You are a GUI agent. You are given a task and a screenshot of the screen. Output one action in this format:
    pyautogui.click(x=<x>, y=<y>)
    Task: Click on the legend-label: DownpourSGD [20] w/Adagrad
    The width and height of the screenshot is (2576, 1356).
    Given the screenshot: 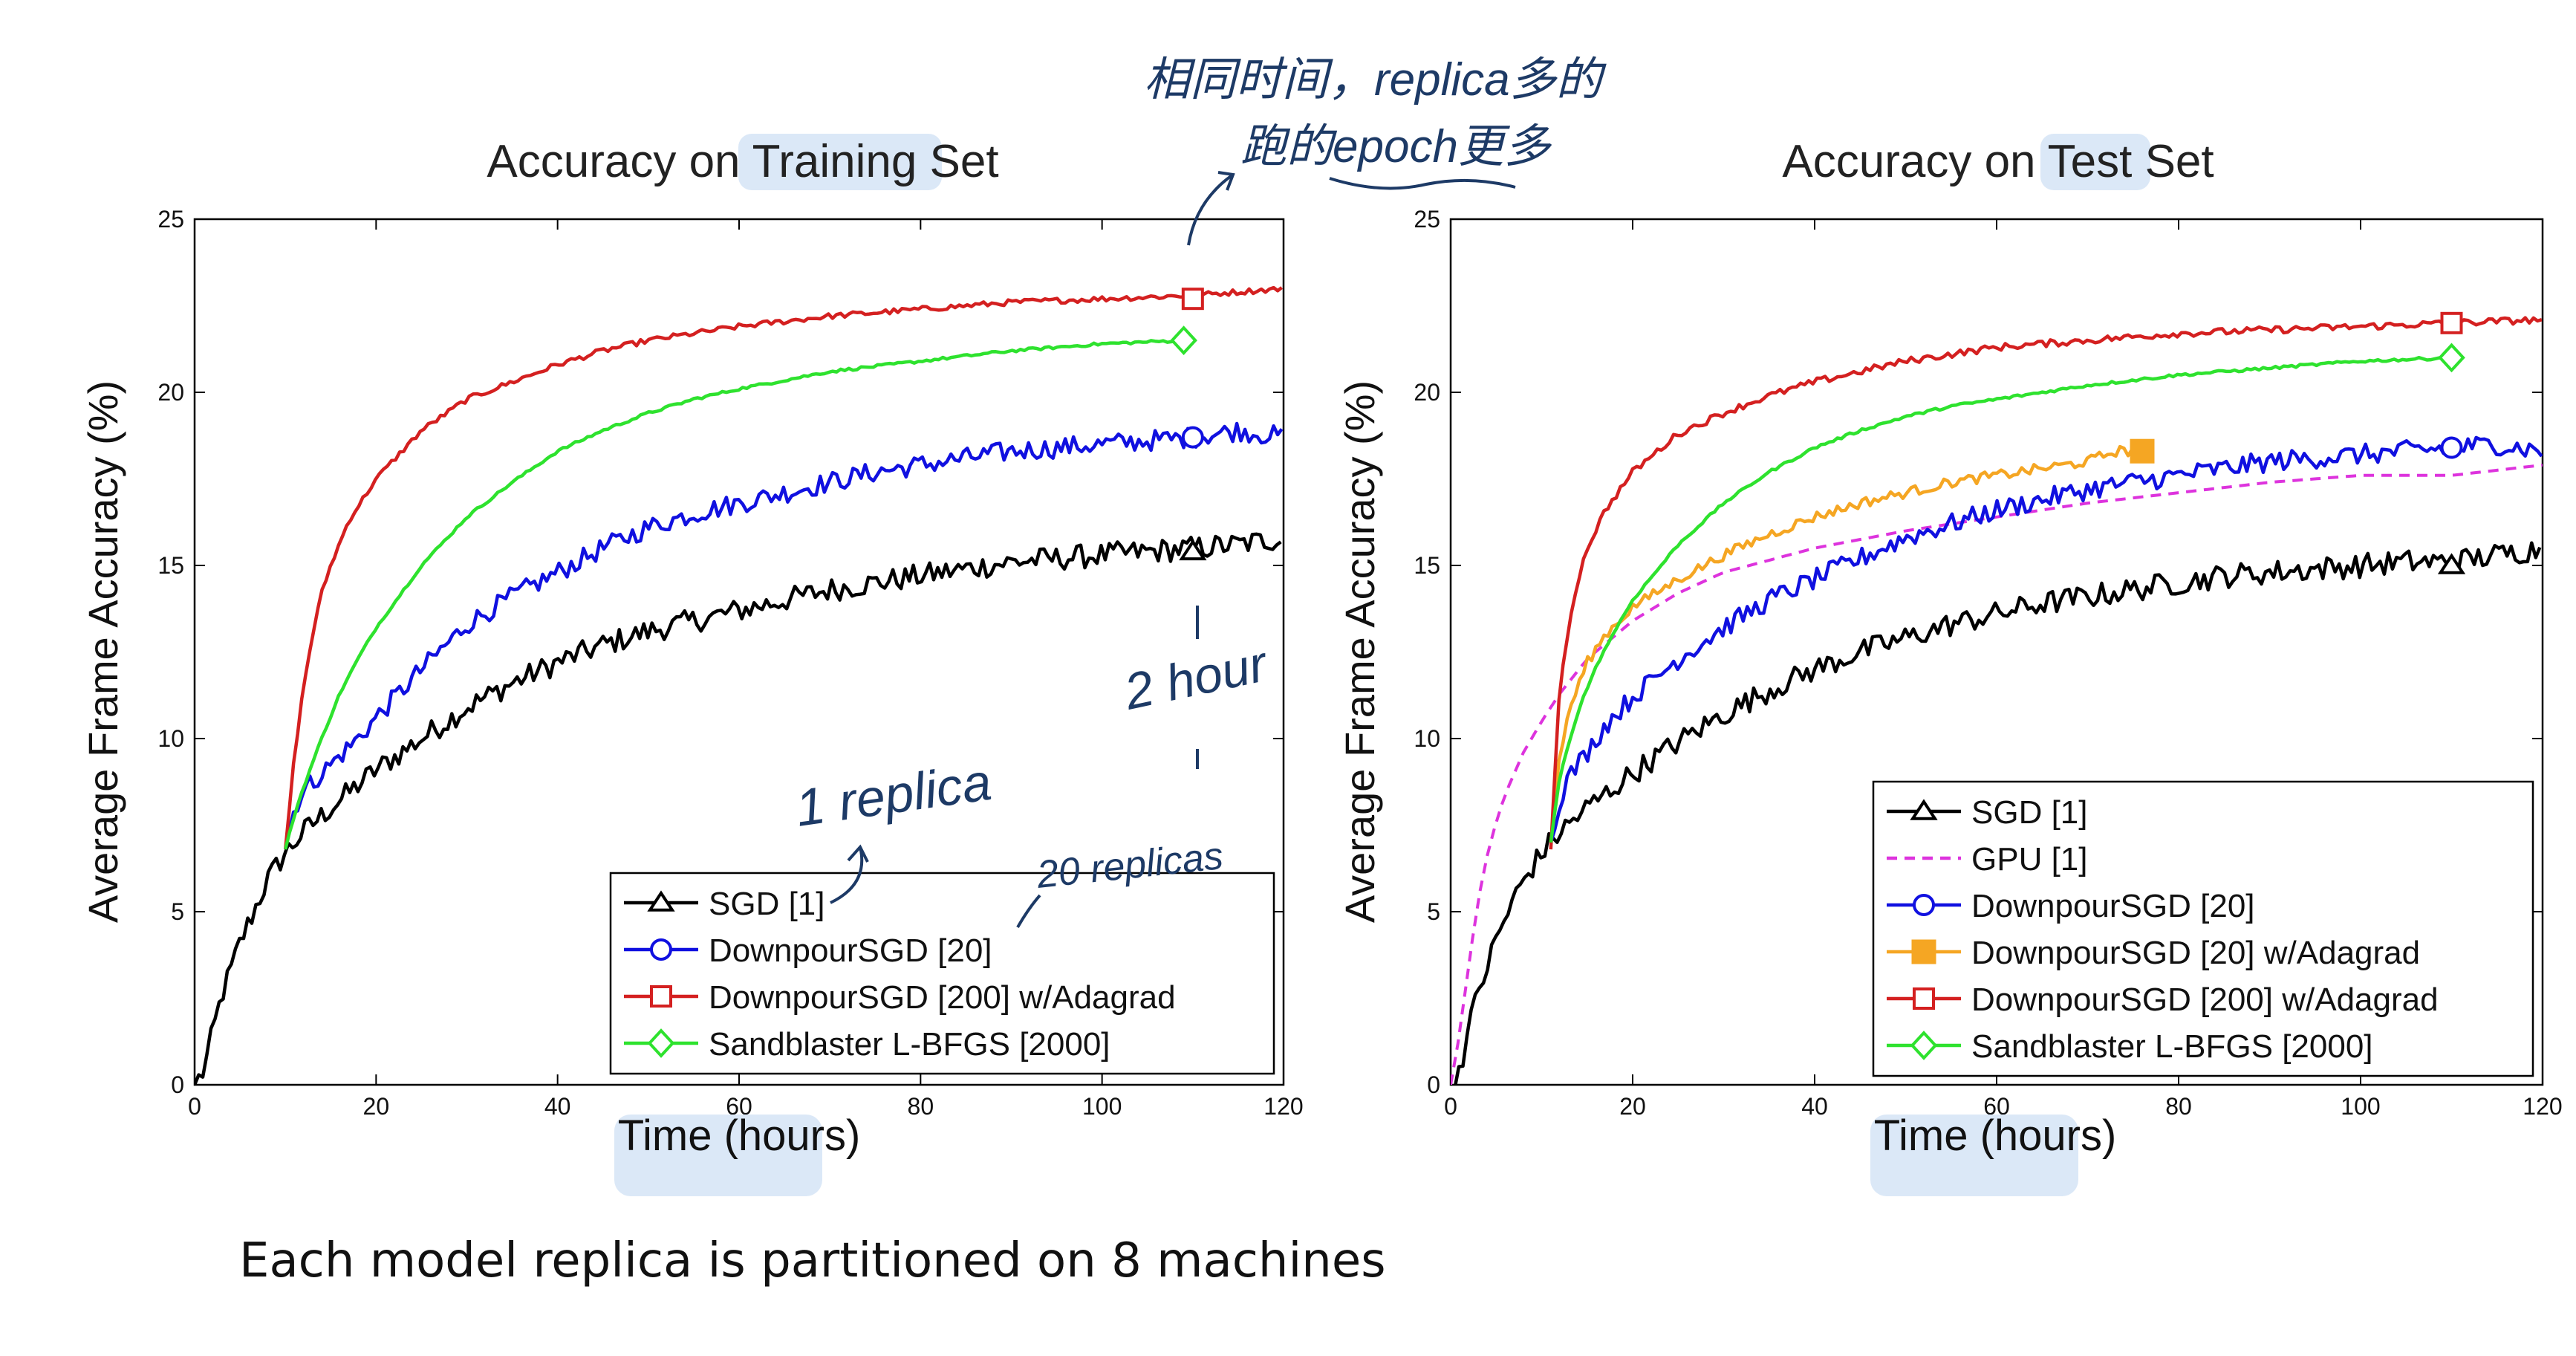 What is the action you would take?
    pyautogui.click(x=2195, y=953)
    